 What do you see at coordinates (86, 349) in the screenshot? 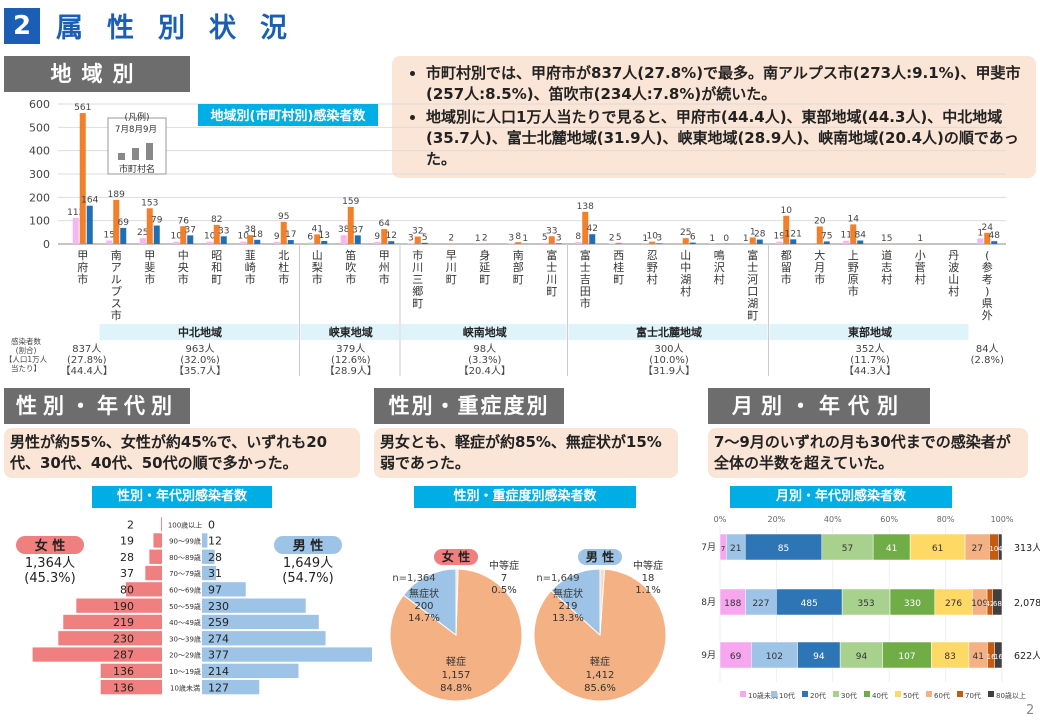
I see `kofu-summary: 837人` at bounding box center [86, 349].